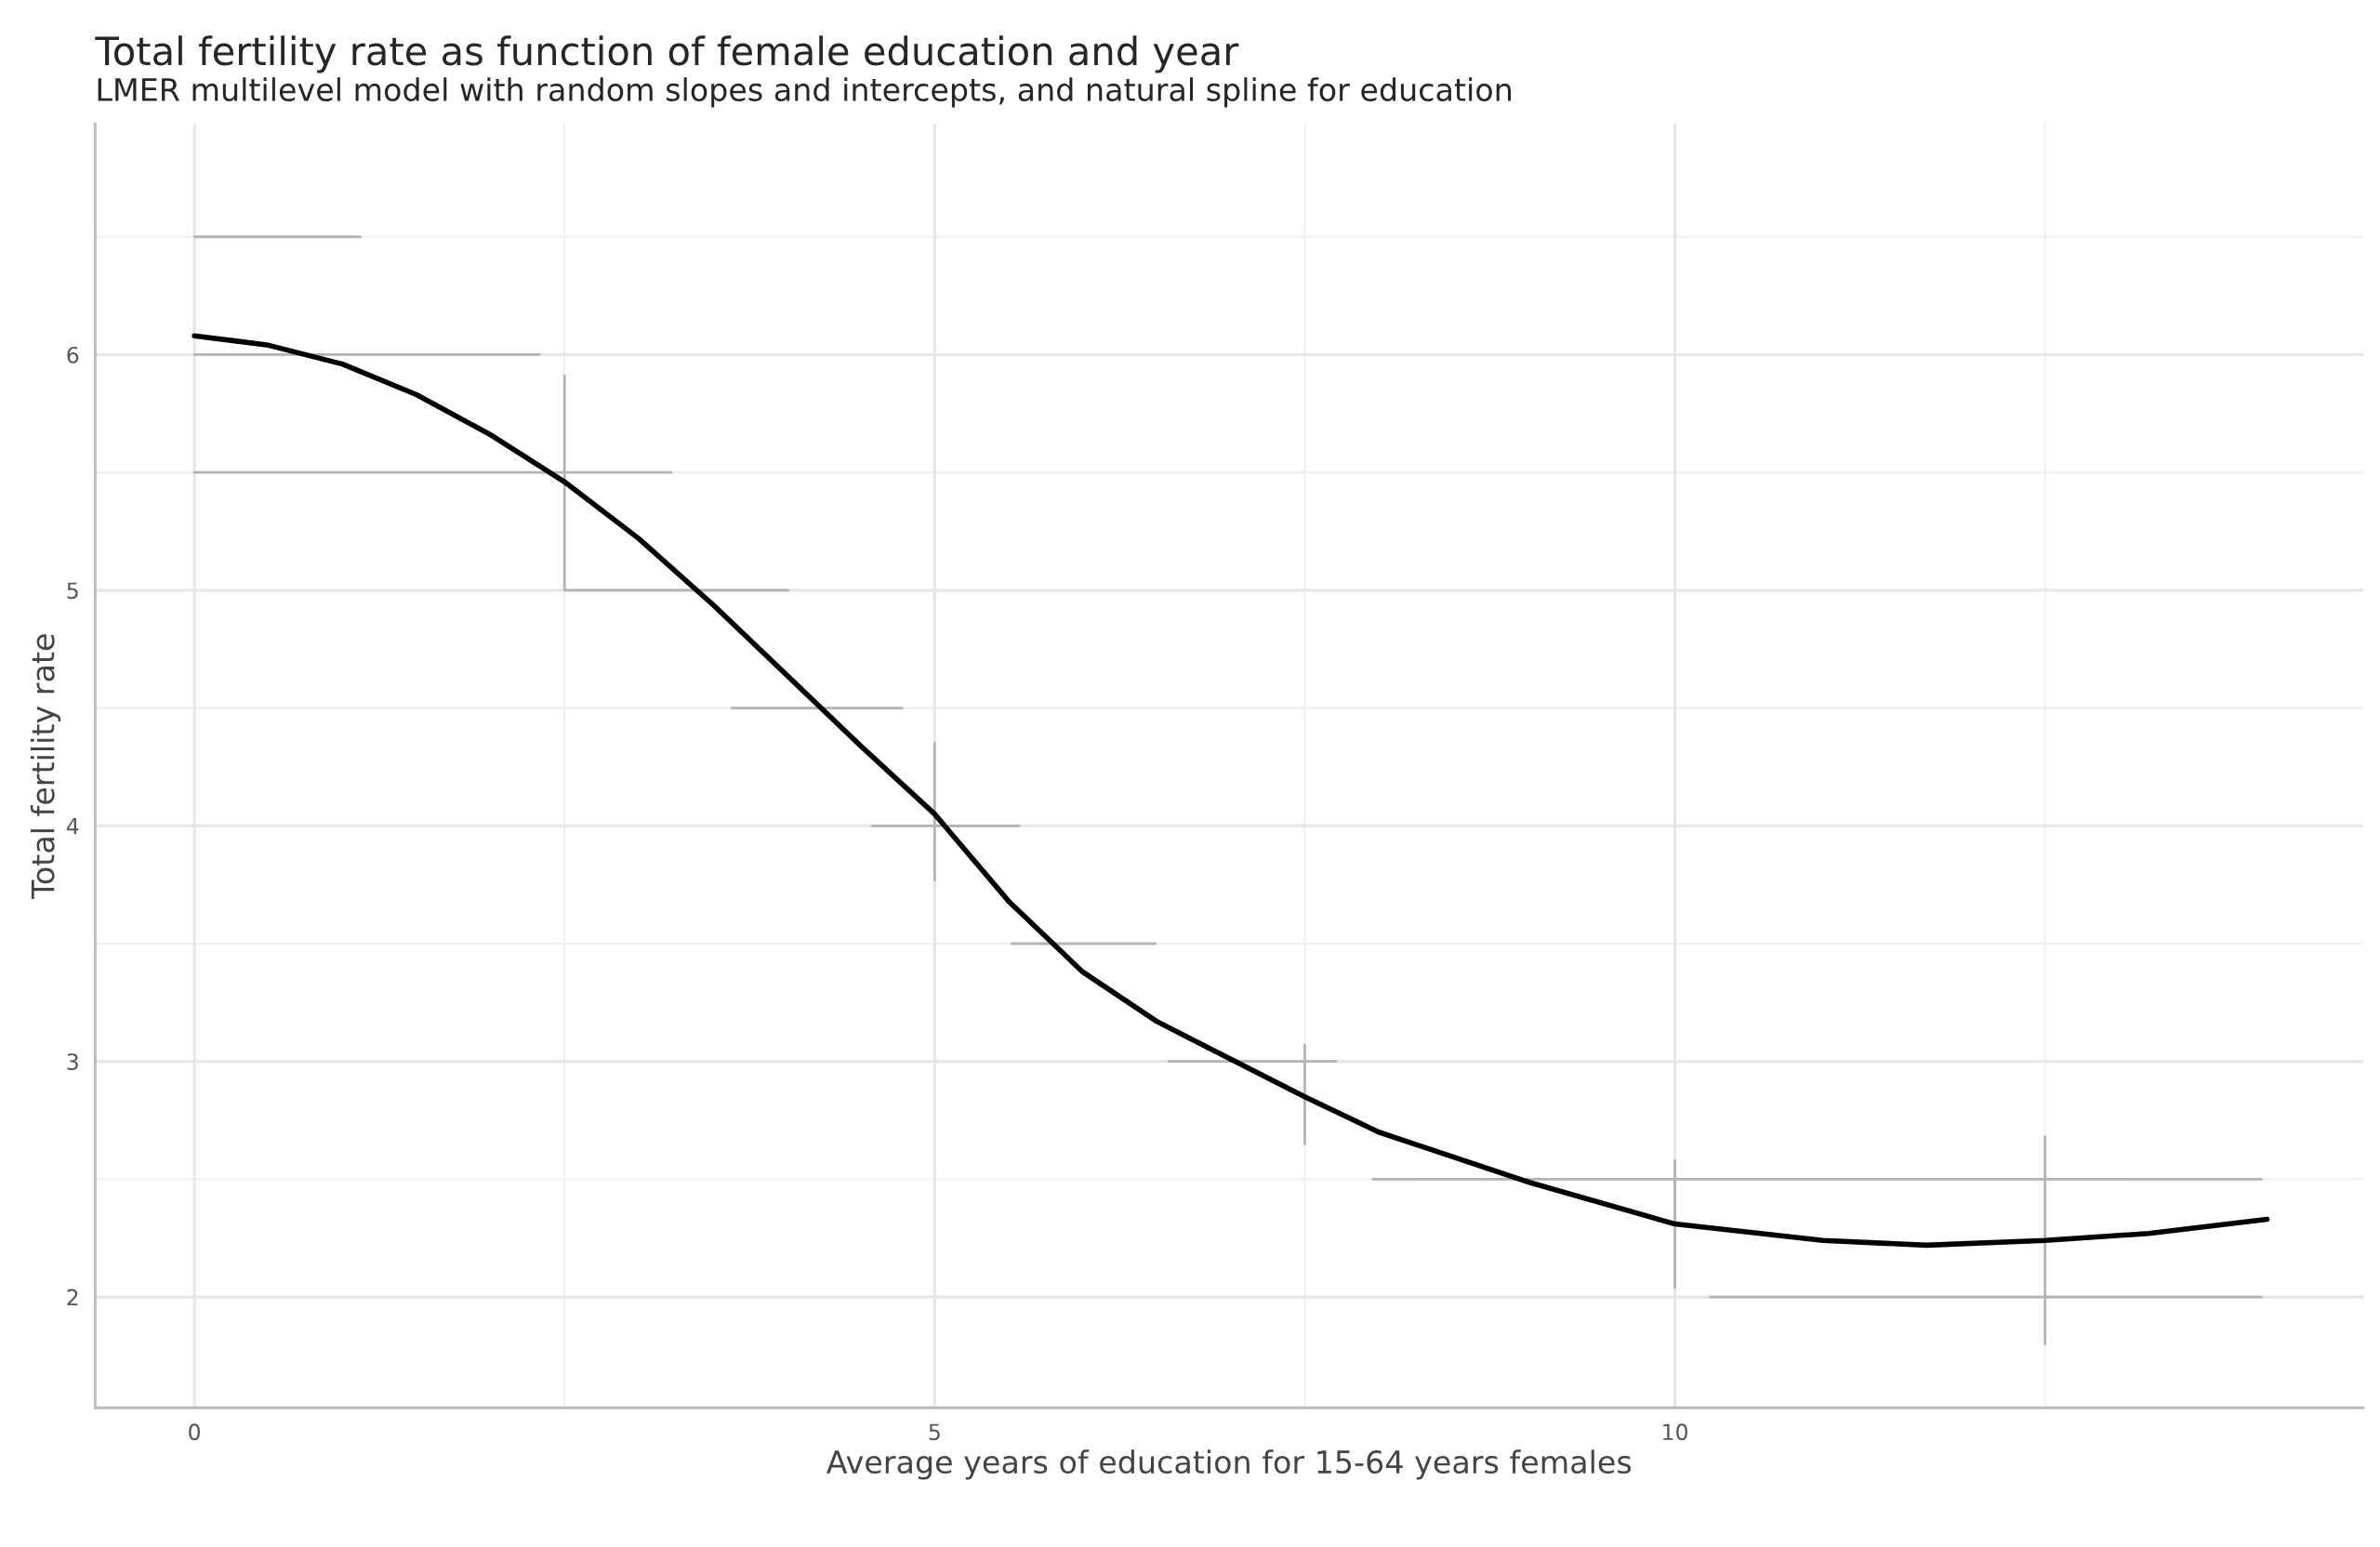 The height and width of the screenshot is (1547, 2380). I want to click on x-tick-label: 10, so click(1675, 1432).